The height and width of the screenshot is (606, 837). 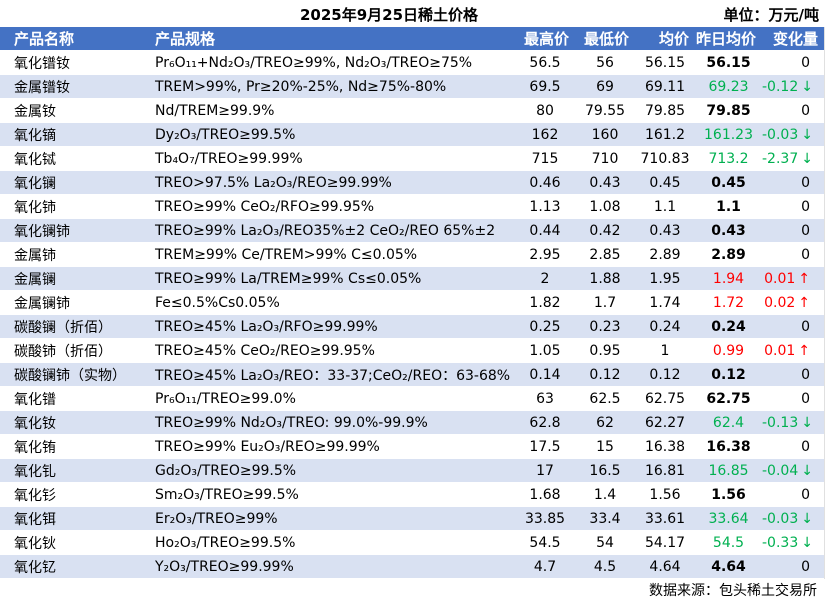 I want to click on product-name-cell: 氧化钇, so click(x=70, y=566).